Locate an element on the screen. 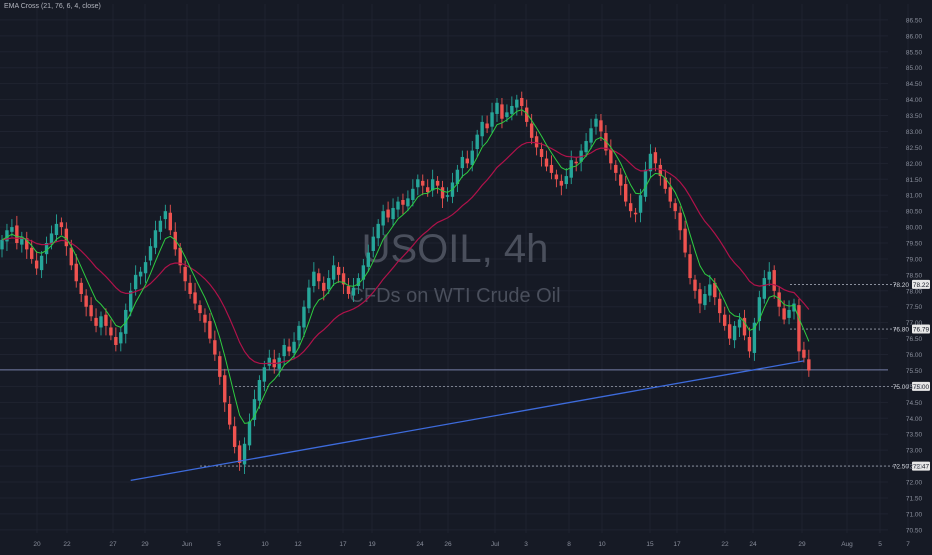  y-tick-label: 86.50 is located at coordinates (914, 20).